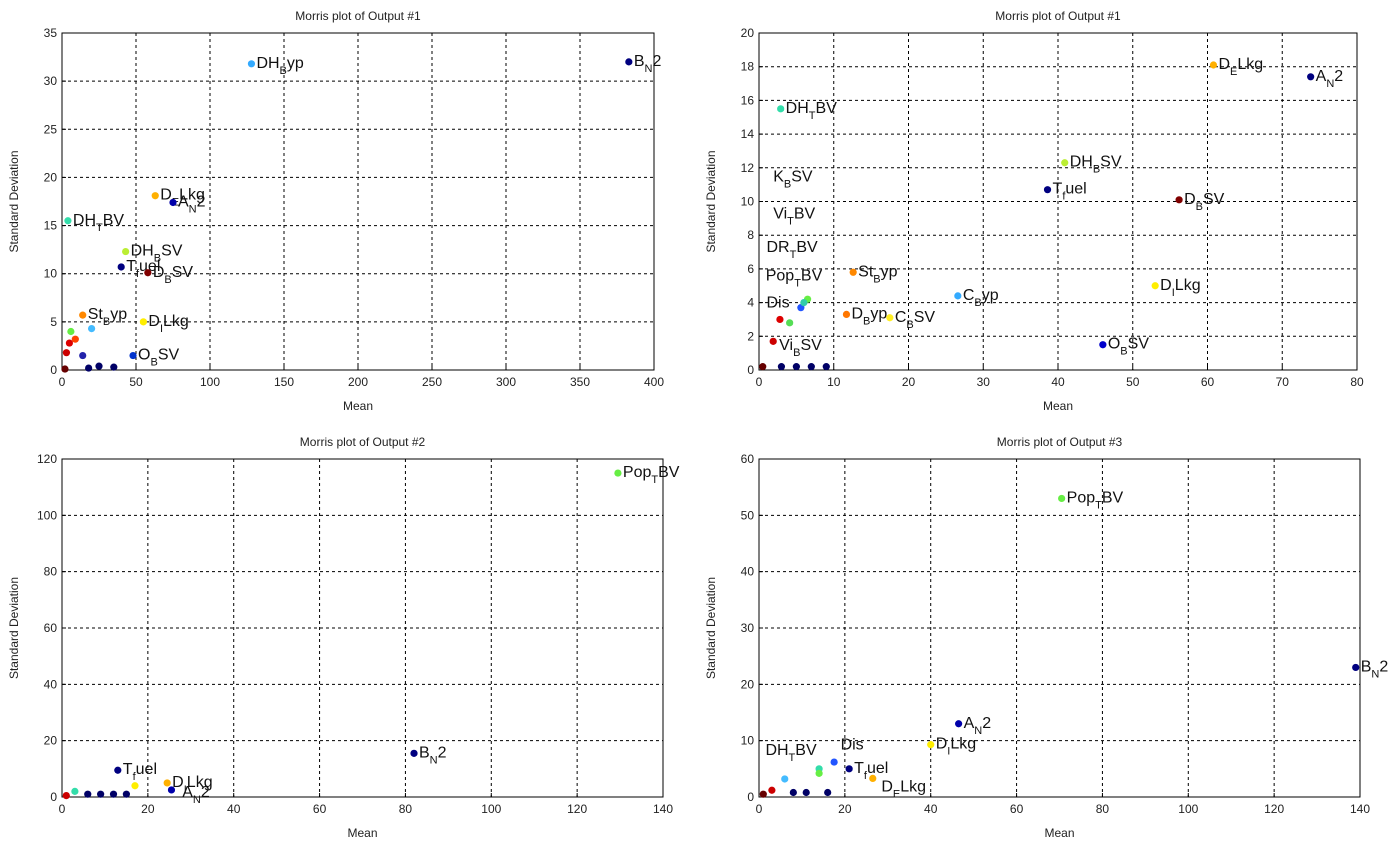 The height and width of the screenshot is (848, 1395). What do you see at coordinates (748, 67) in the screenshot?
I see `y-tick-label: 18` at bounding box center [748, 67].